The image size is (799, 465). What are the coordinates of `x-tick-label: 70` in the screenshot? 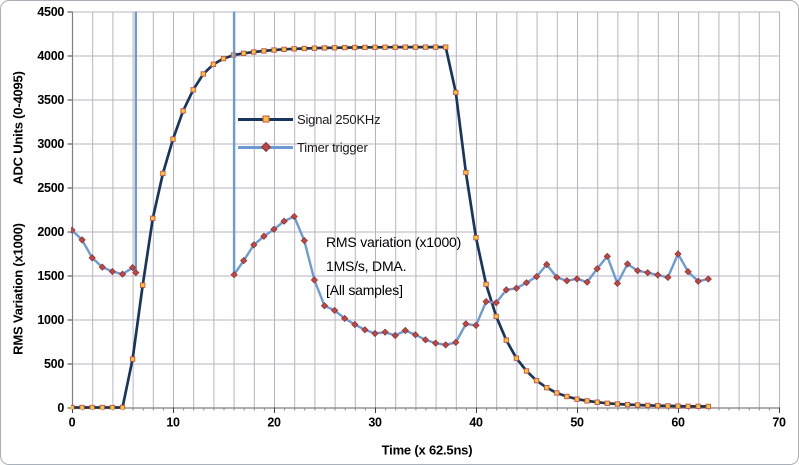 It's located at (779, 423).